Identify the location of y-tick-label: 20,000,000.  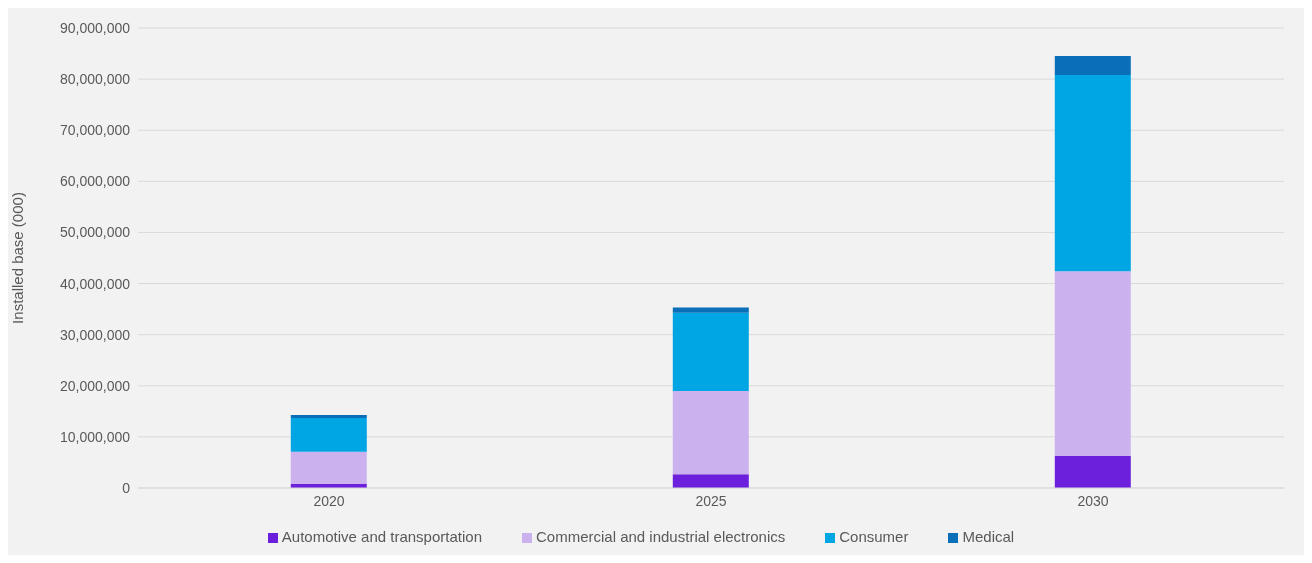
(95, 385).